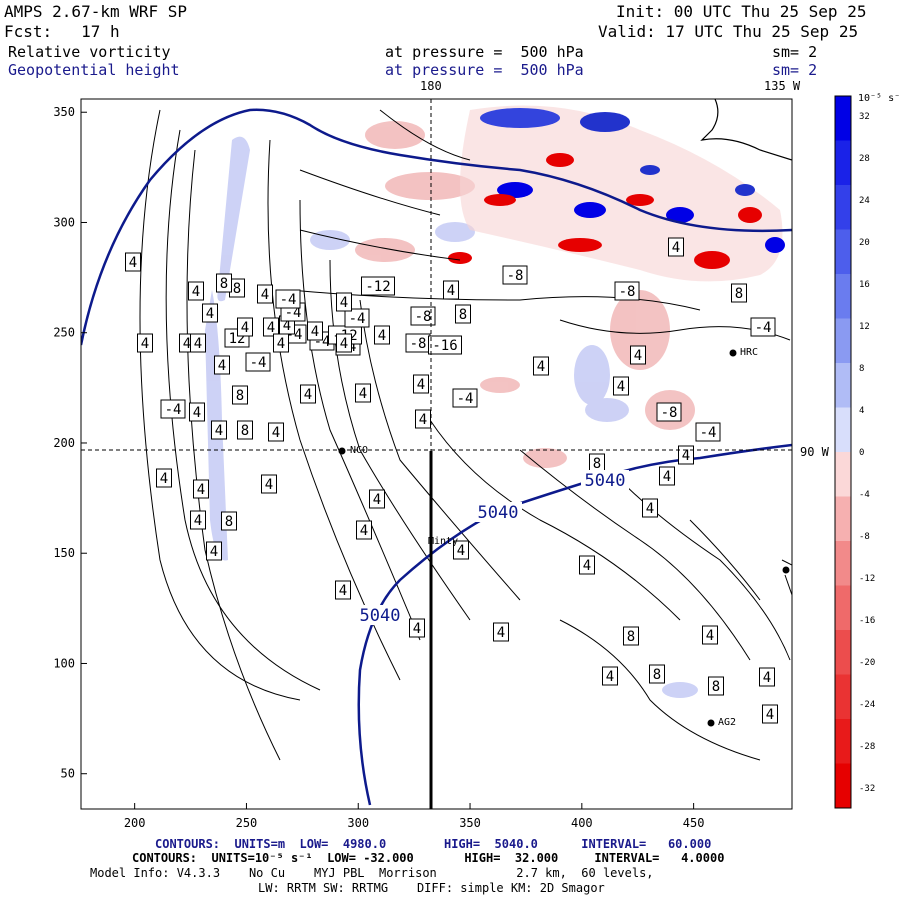 This screenshot has height=900, width=900. Describe the element at coordinates (867, 789) in the screenshot. I see `colorbar-tick-label: -32` at that location.